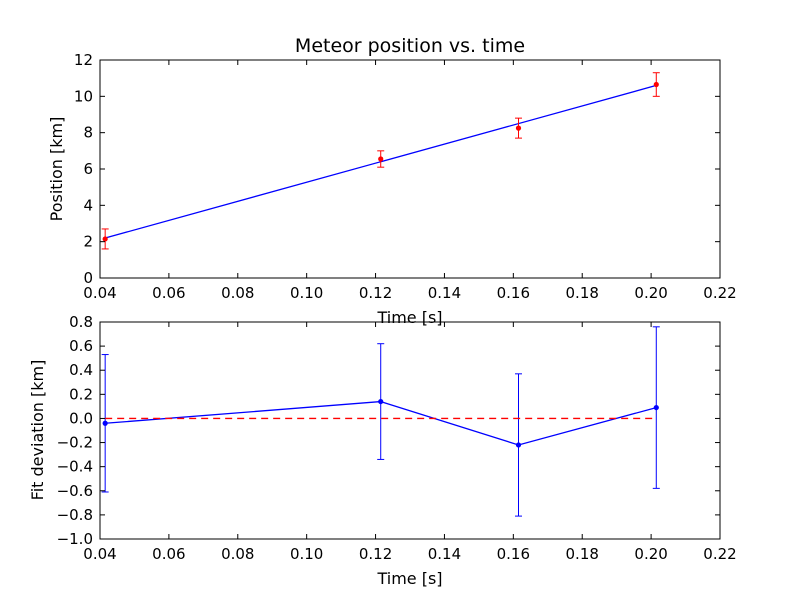 This screenshot has width=800, height=600. Describe the element at coordinates (81, 418) in the screenshot. I see `y-tick-label: 0.0` at that location.